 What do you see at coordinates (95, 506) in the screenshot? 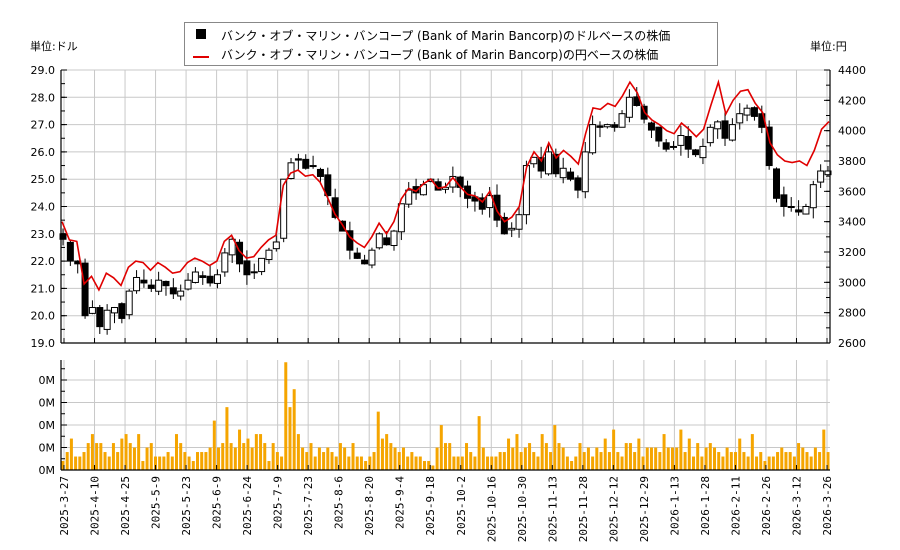
I see `x-date-label: 2025-4-10` at bounding box center [95, 506].